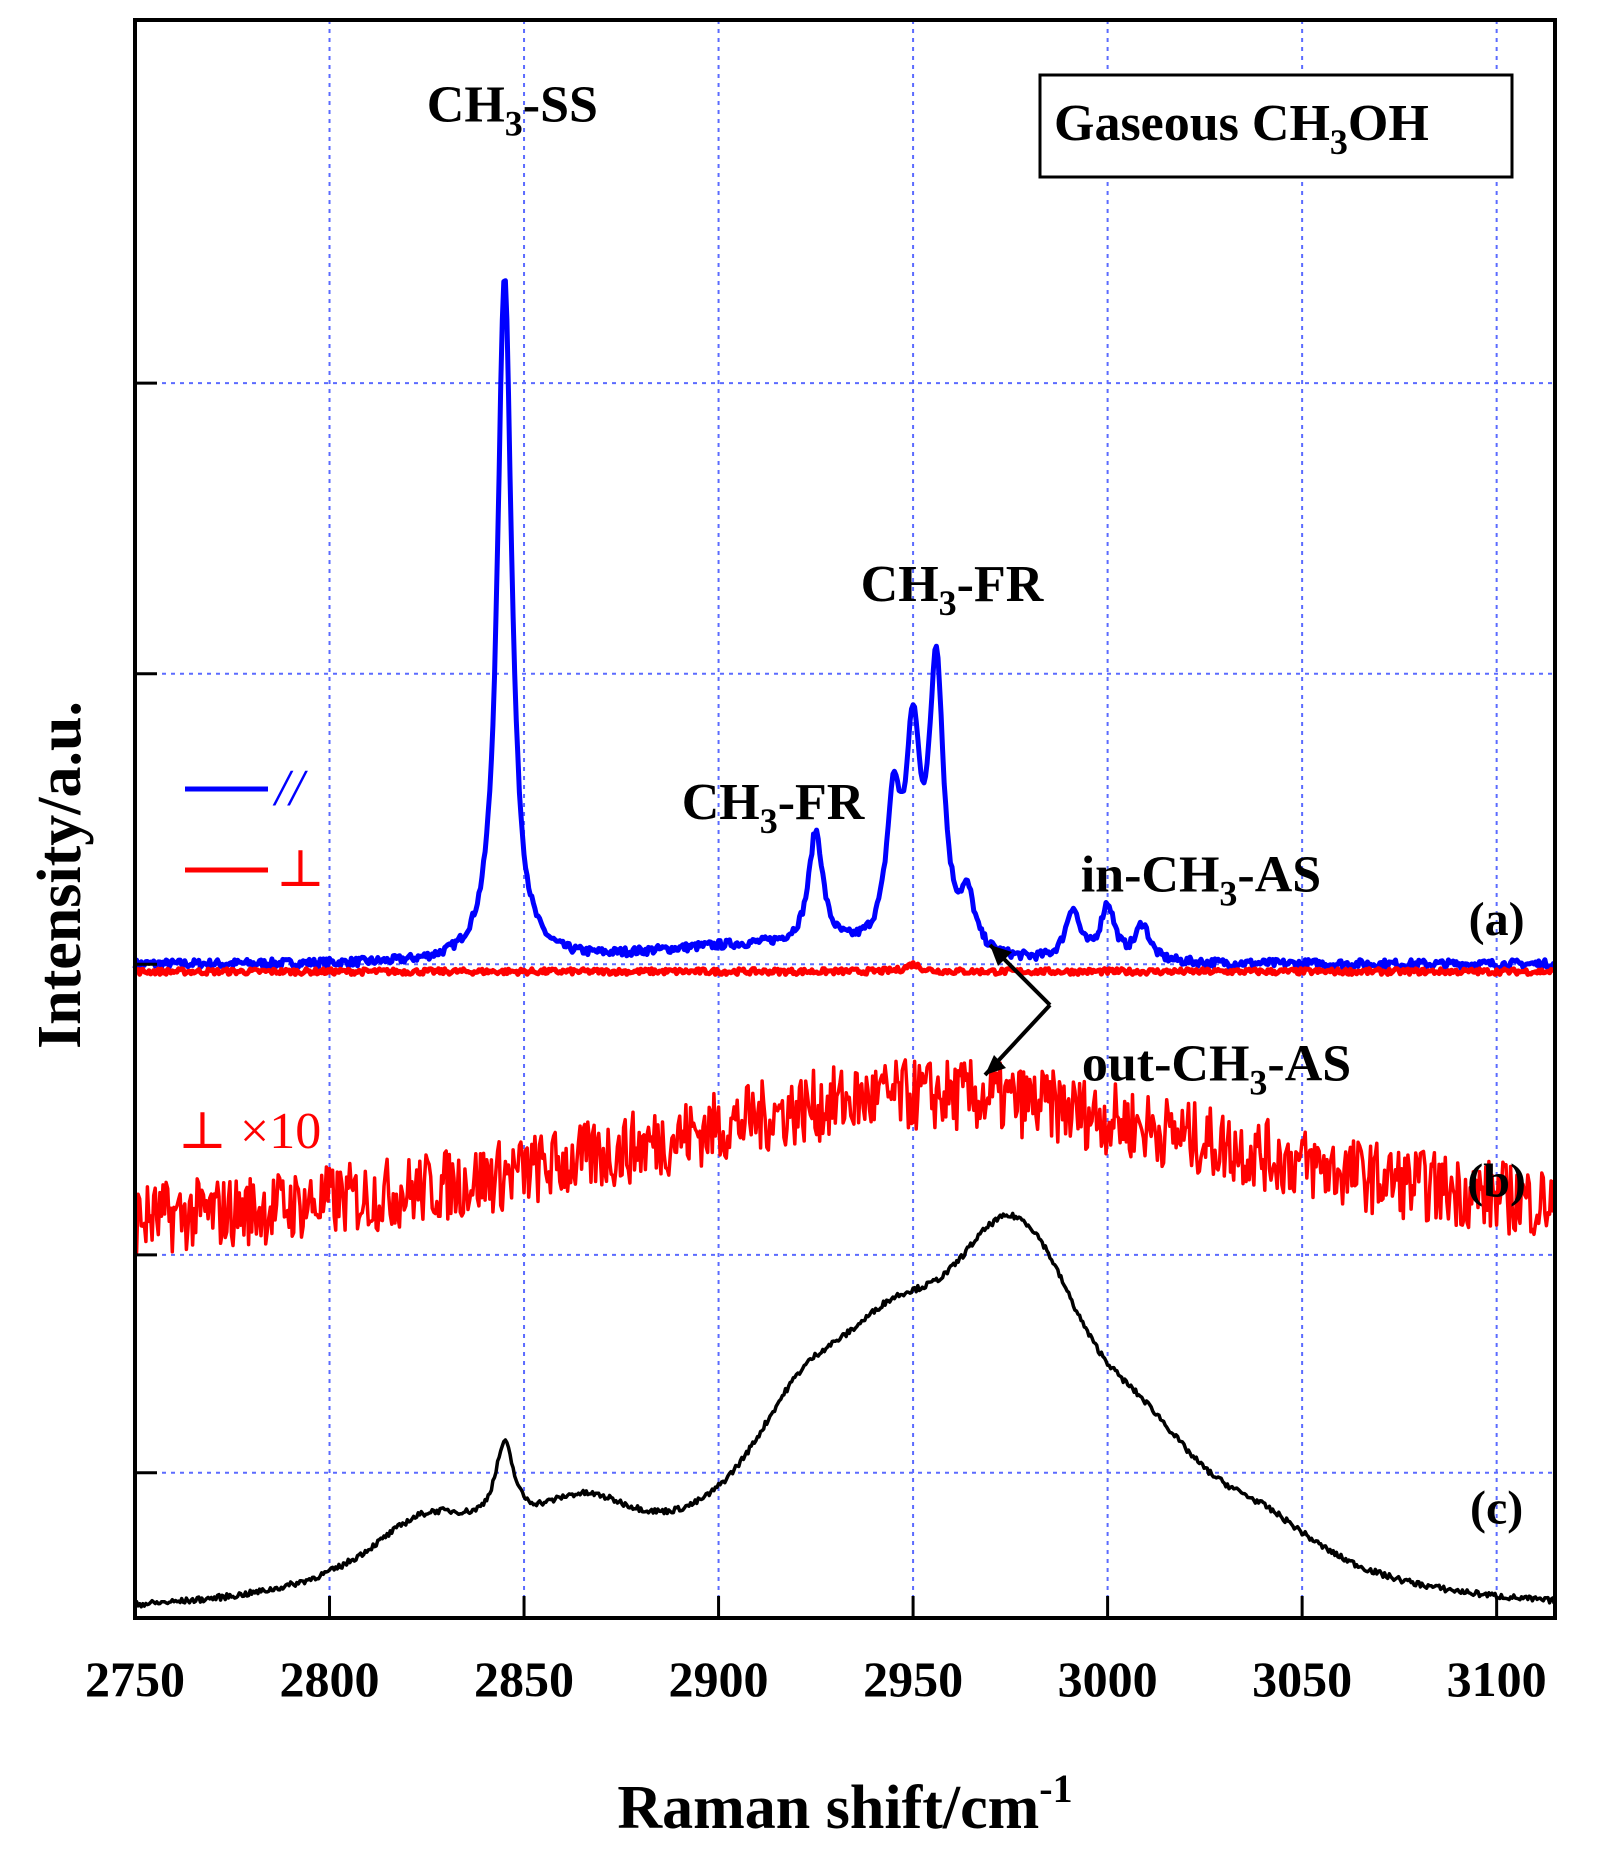  I want to click on arrowhead-b, so click(995, 1065).